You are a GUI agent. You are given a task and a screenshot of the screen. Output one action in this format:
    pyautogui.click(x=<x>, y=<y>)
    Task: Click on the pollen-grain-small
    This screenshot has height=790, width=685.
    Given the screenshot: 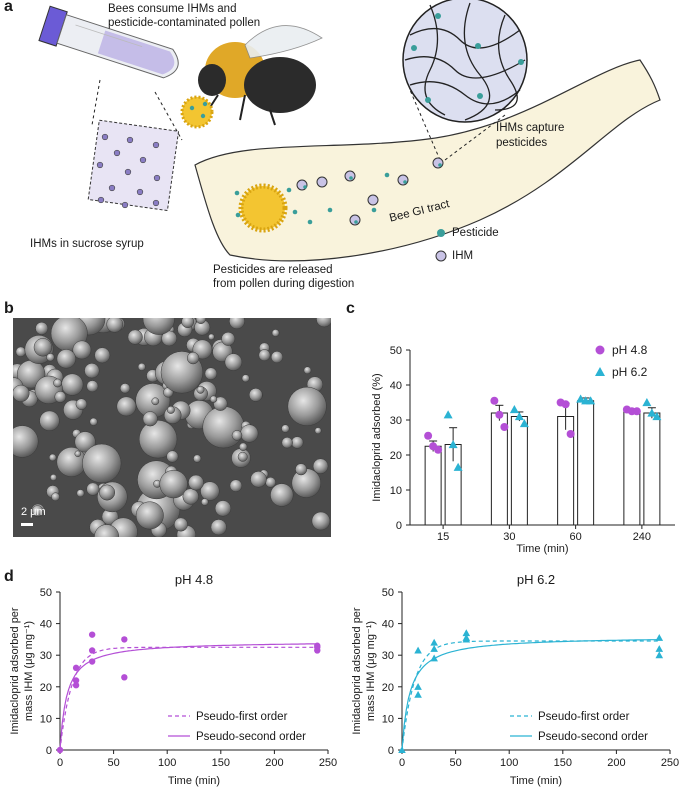 What is the action you would take?
    pyautogui.click(x=197, y=112)
    